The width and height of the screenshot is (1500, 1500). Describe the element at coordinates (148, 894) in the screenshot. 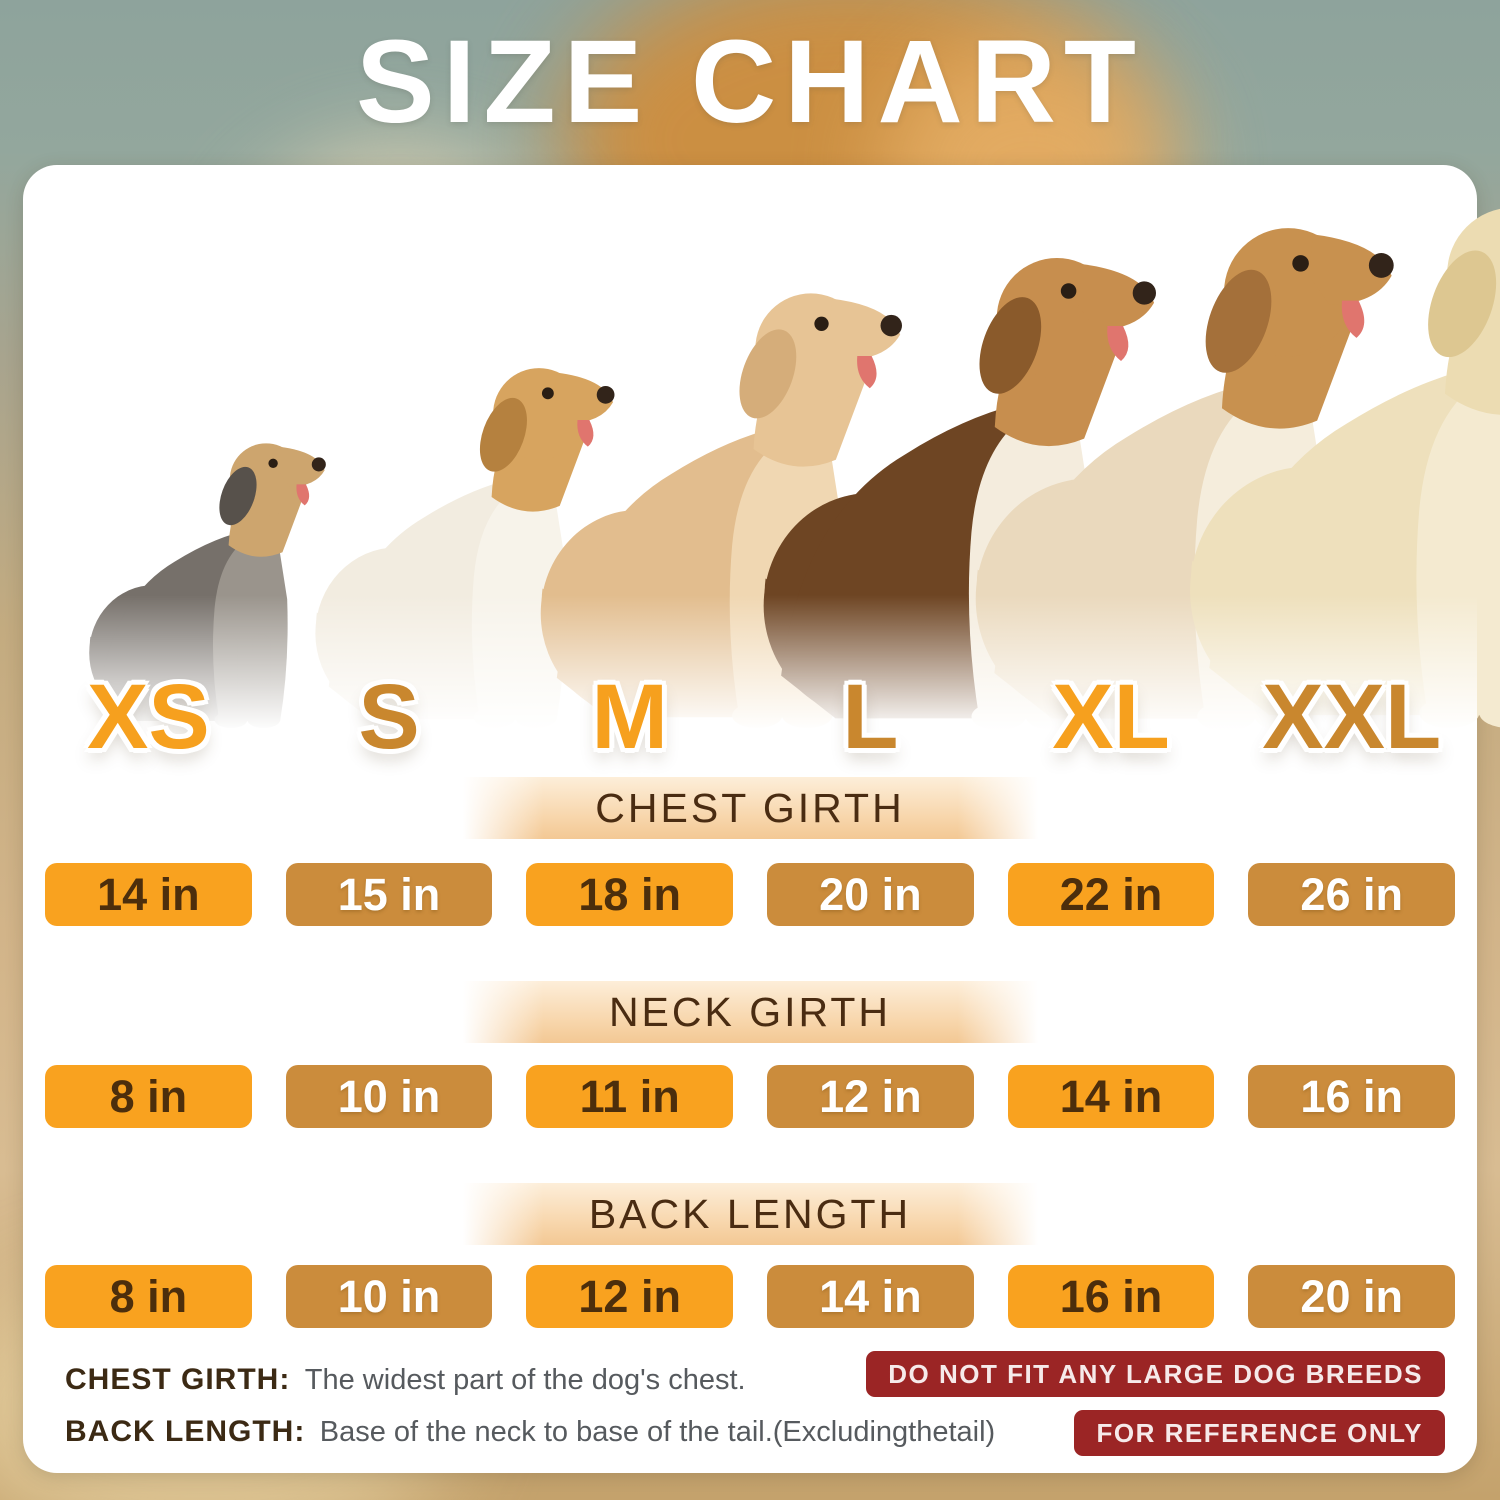

I see `chest-girth-value-xs: 14 in` at that location.